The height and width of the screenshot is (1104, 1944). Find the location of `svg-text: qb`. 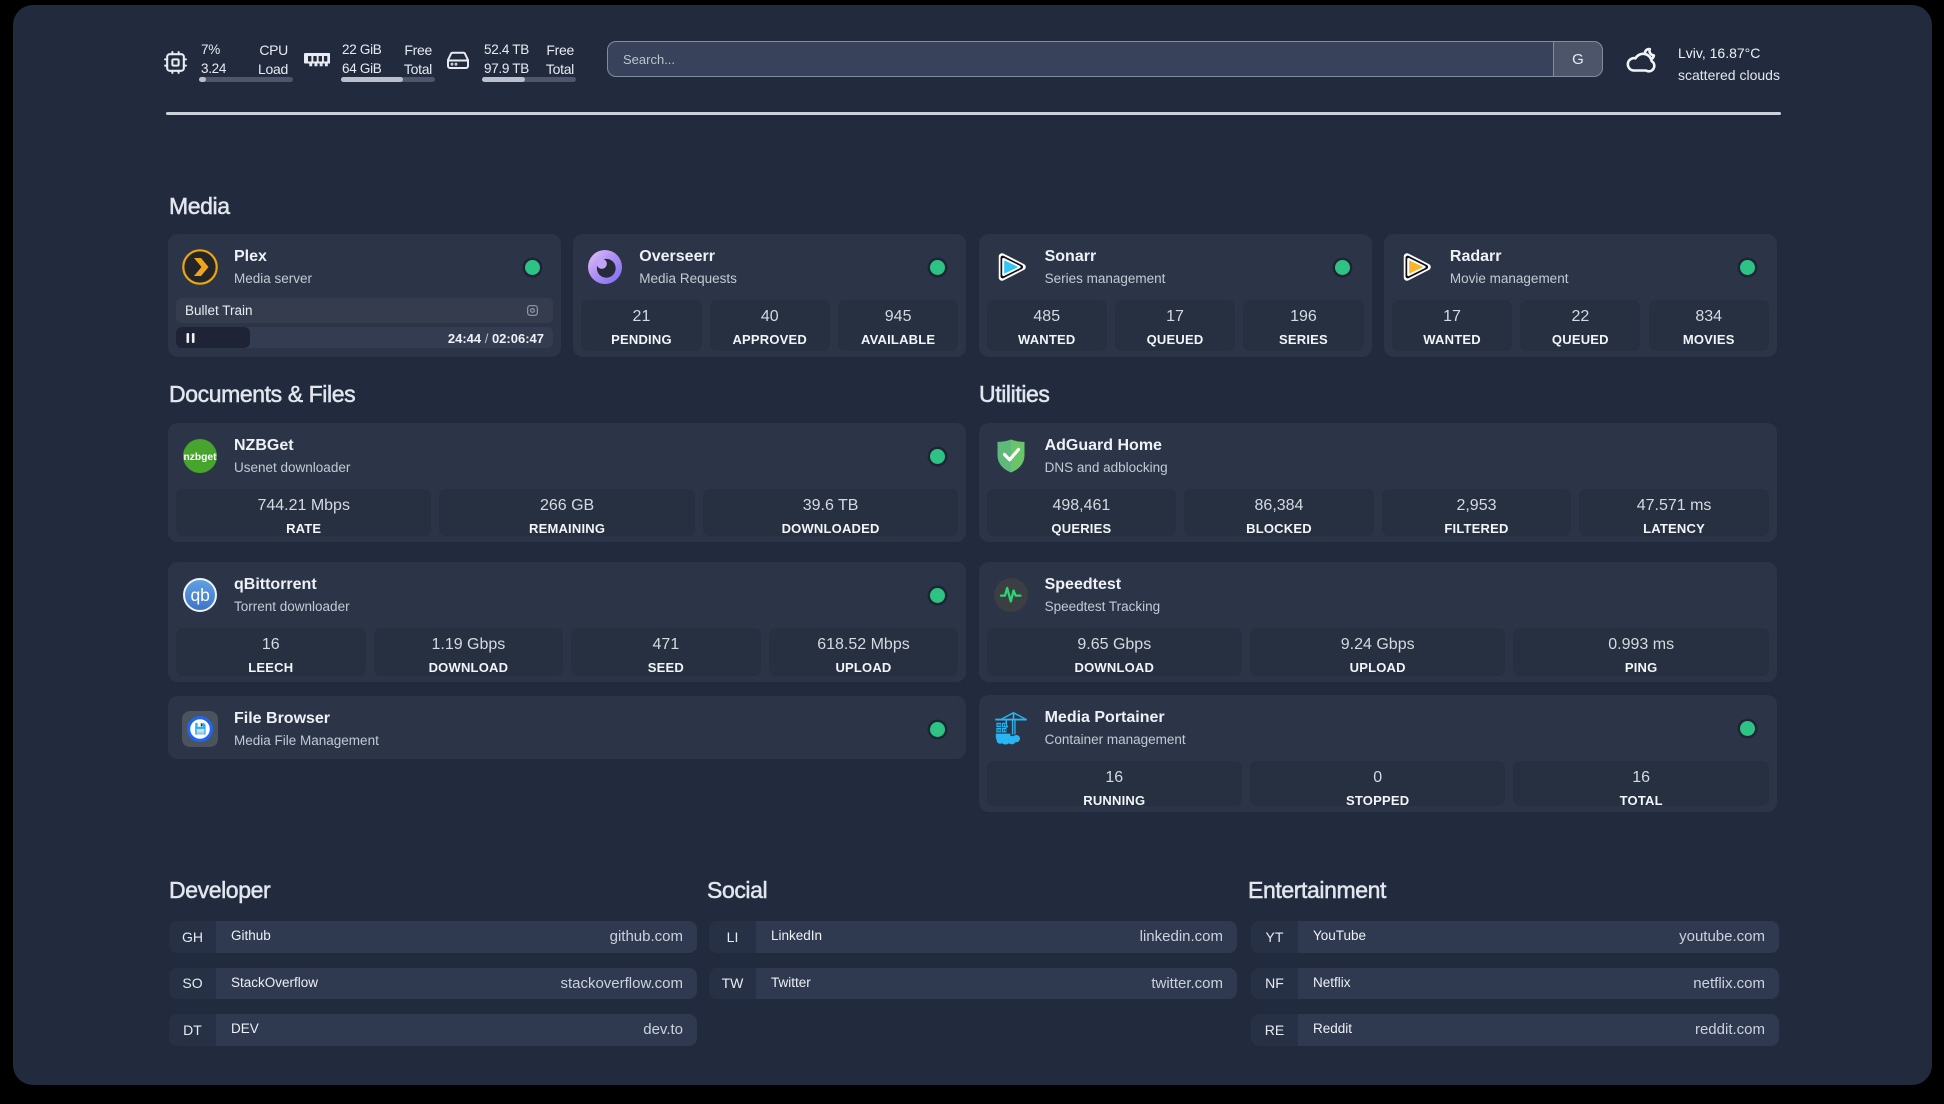

svg-text: qb is located at coordinates (199, 595).